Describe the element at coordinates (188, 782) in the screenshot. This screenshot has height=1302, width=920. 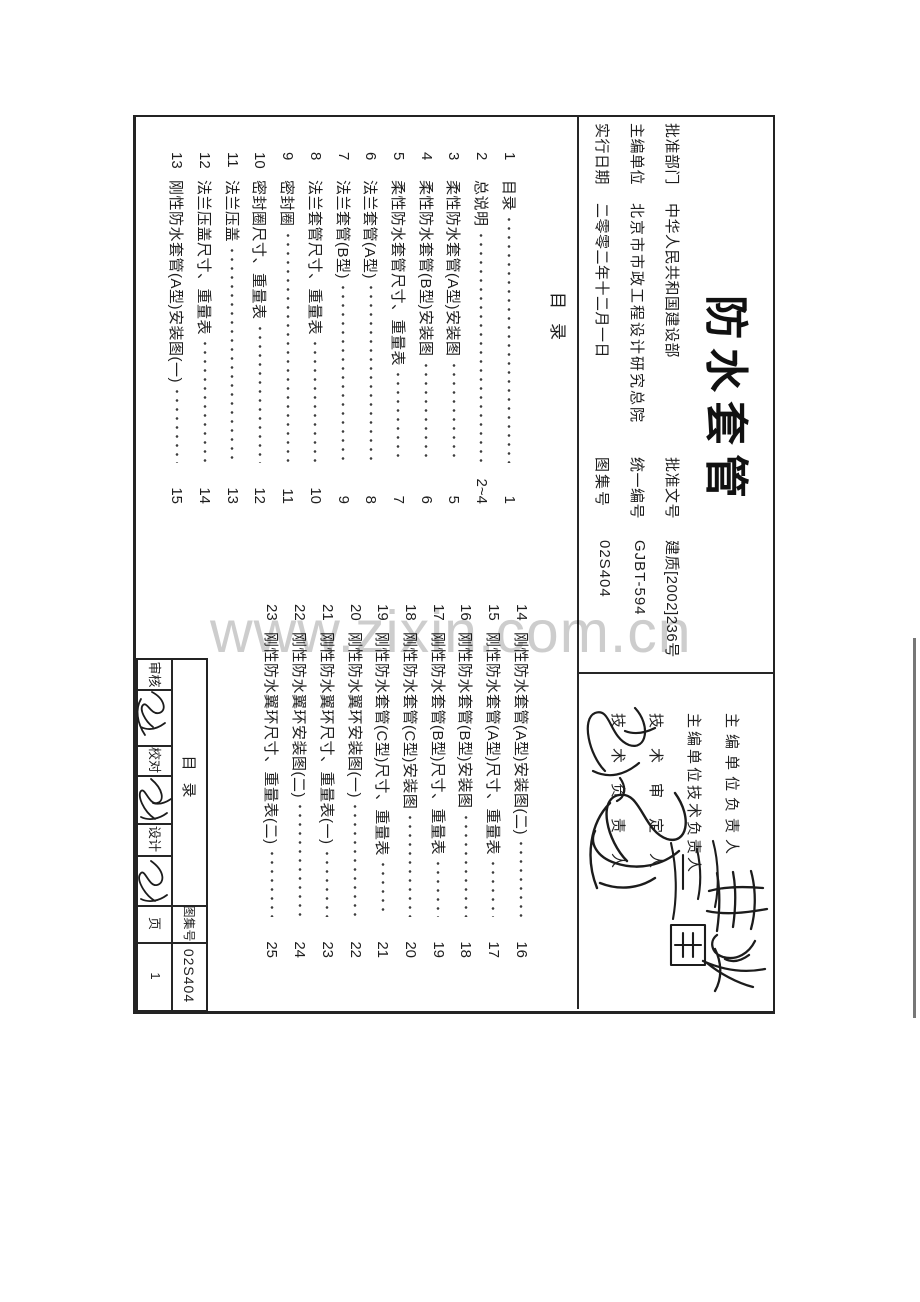
I see `sheet-title: 目录` at that location.